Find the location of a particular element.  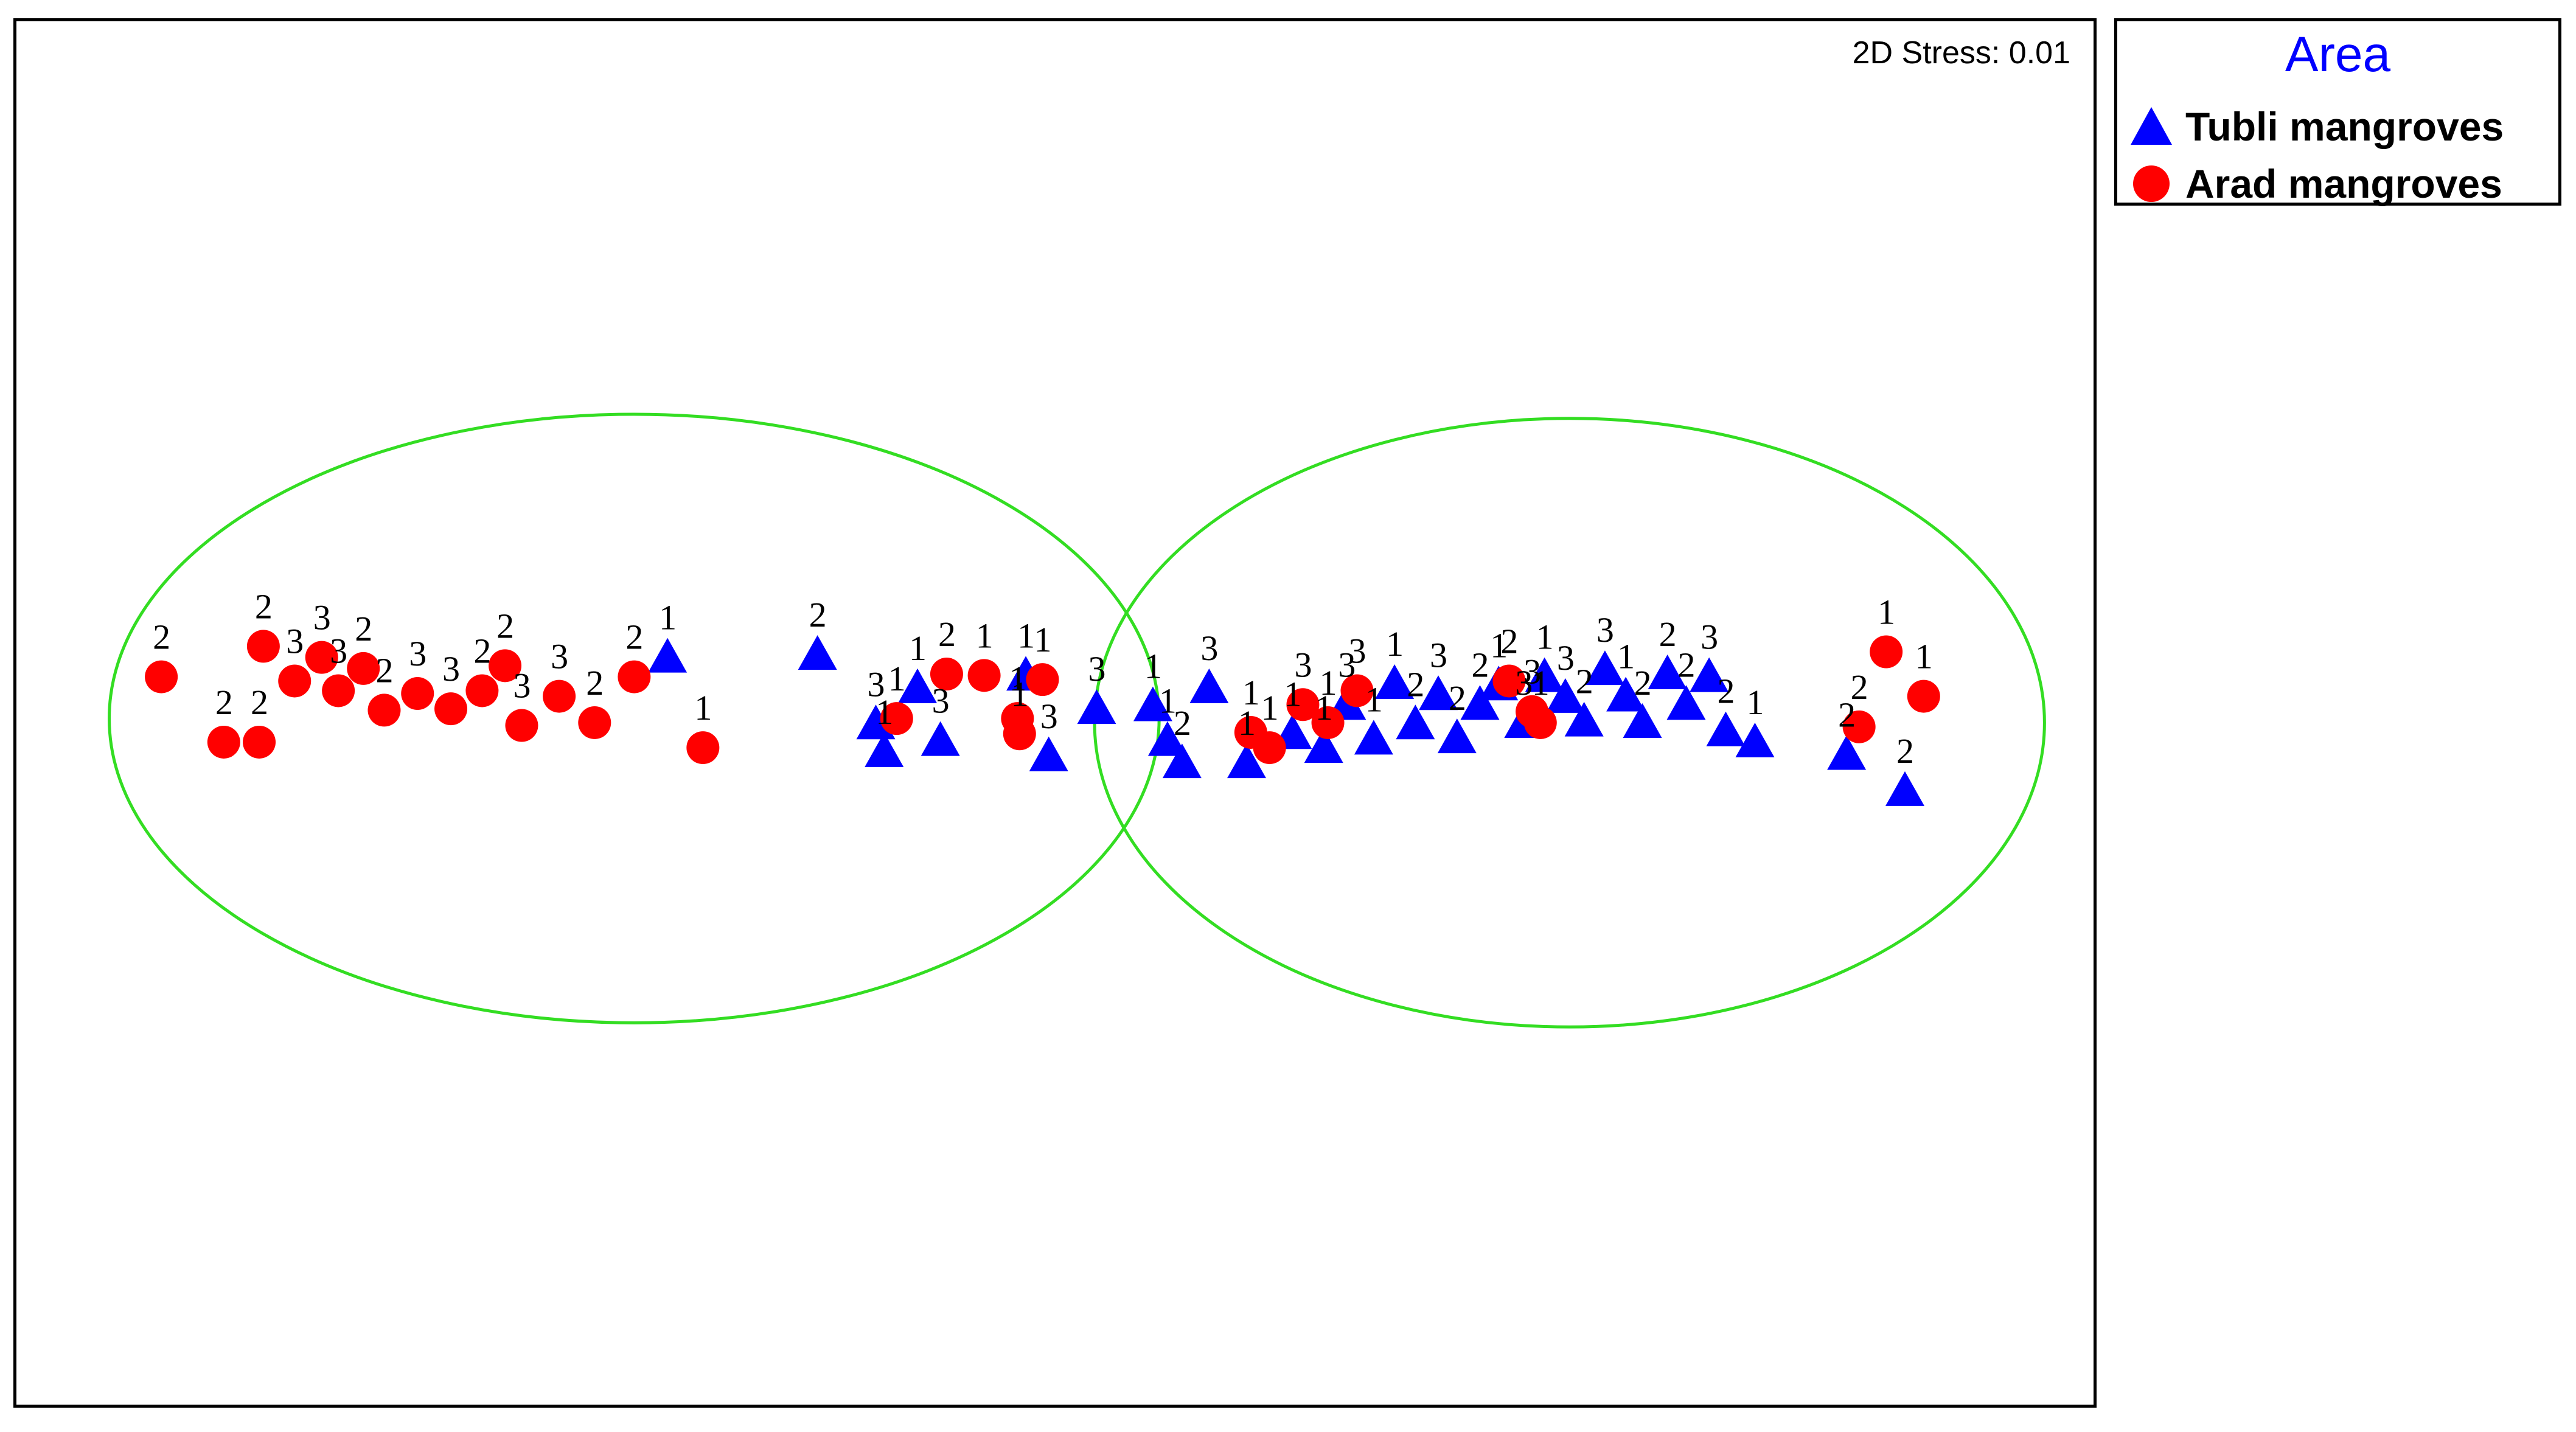

point-label-arad-23: 1 is located at coordinates (1042, 639).